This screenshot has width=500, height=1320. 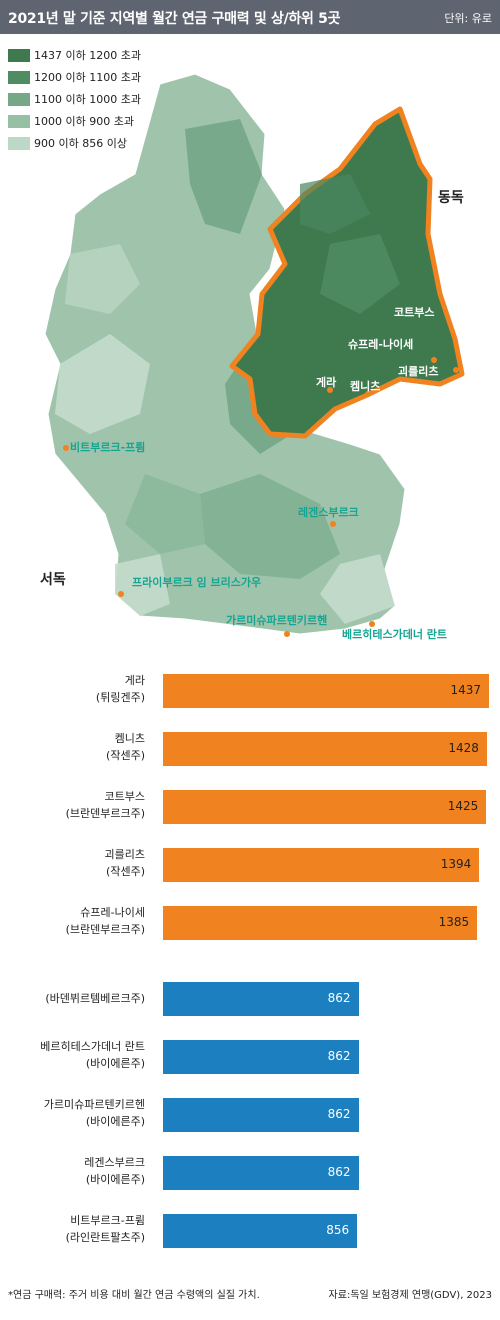 What do you see at coordinates (325, 749) in the screenshot?
I see `bar: 1428` at bounding box center [325, 749].